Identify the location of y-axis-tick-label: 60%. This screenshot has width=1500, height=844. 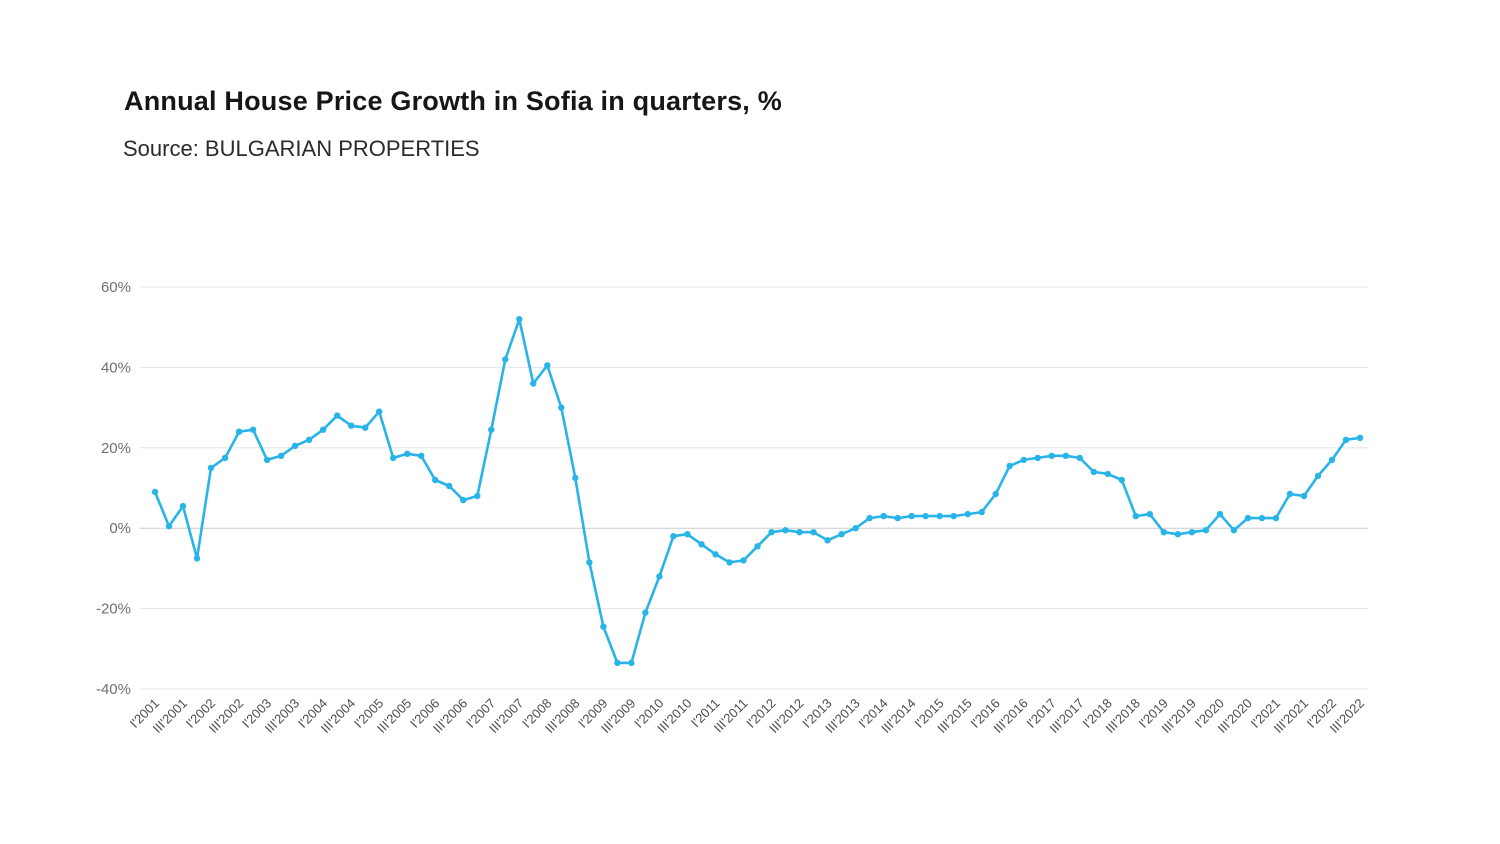
(116, 287).